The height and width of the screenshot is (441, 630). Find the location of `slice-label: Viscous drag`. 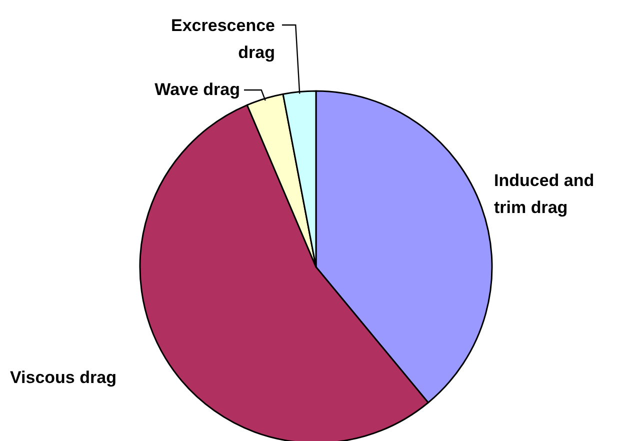

slice-label: Viscous drag is located at coordinates (63, 377).